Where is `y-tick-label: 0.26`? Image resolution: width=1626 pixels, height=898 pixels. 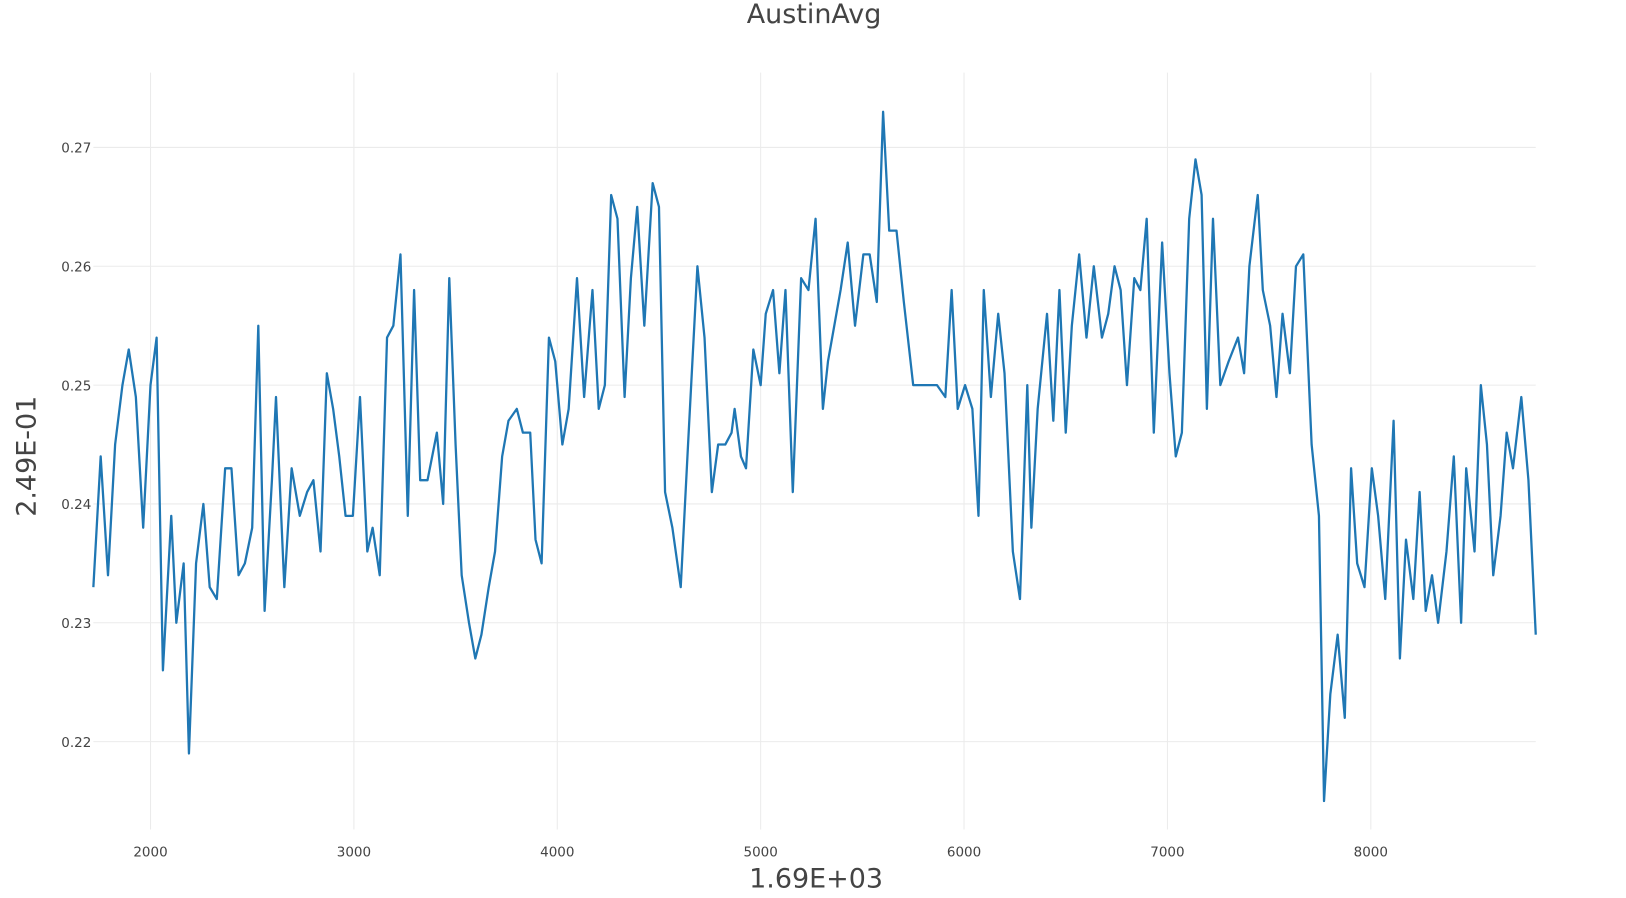
y-tick-label: 0.26 is located at coordinates (76, 267).